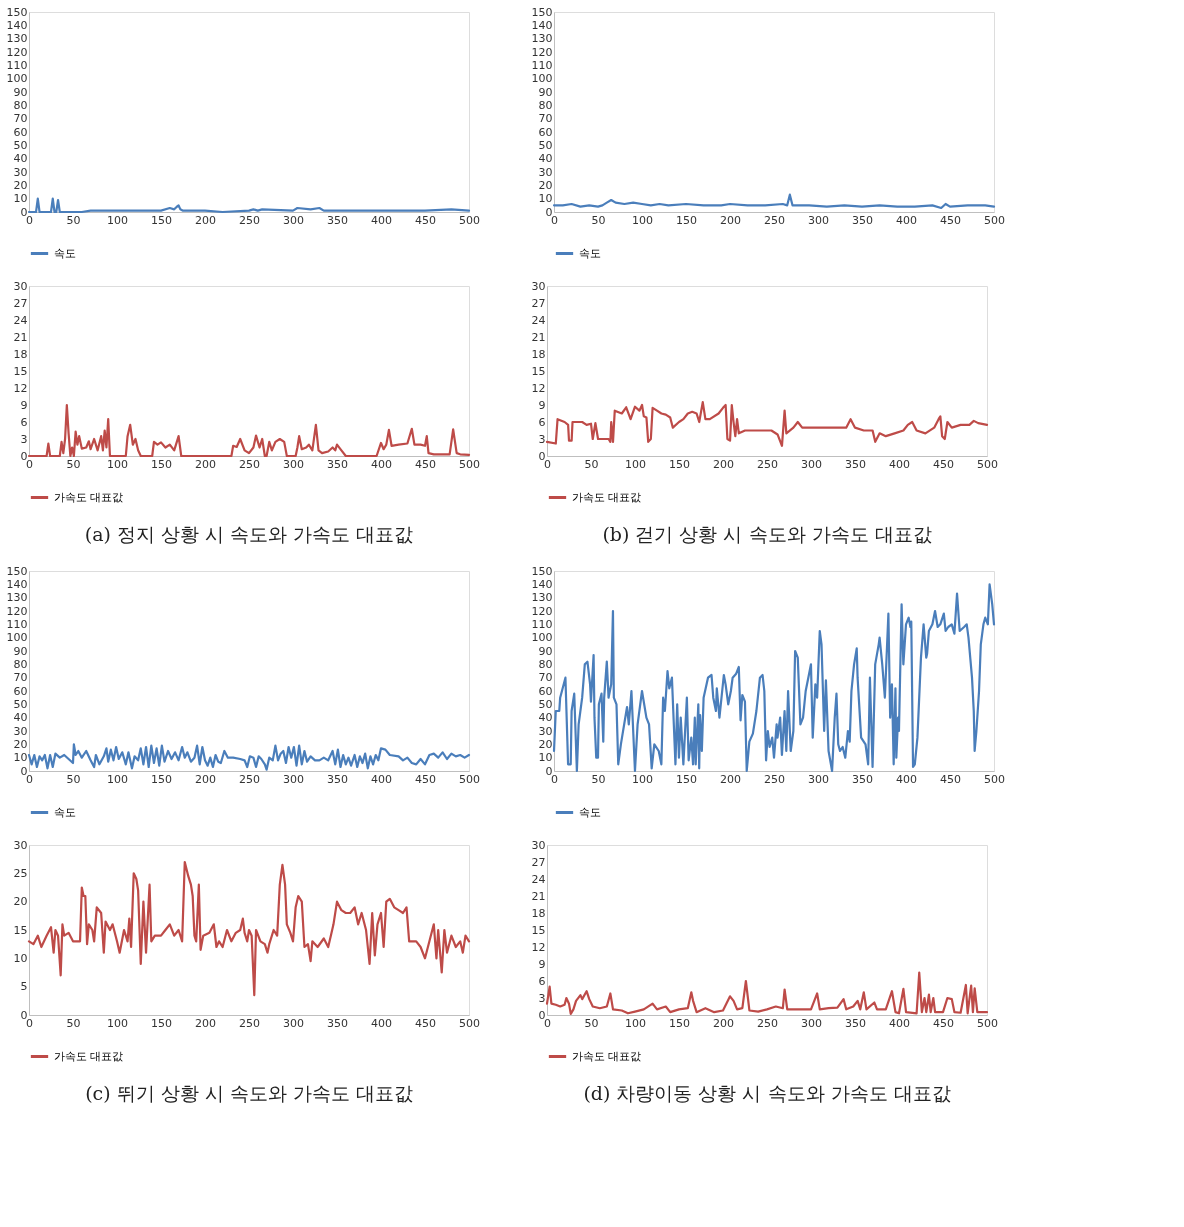  I want to click on y-tick-label: 5, so click(24, 987).